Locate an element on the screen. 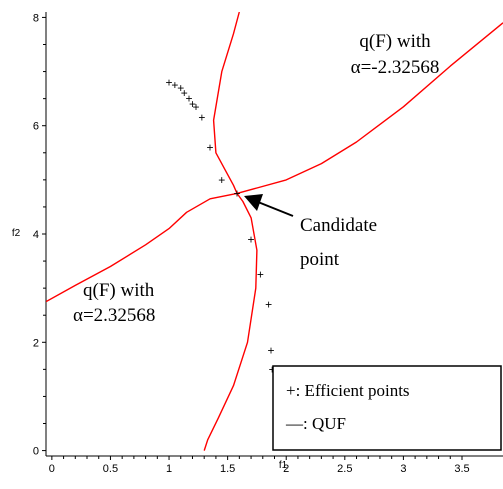 Image resolution: width=503 pixels, height=489 pixels. points-layer: ++++++++++++++++ is located at coordinates (221, 225).